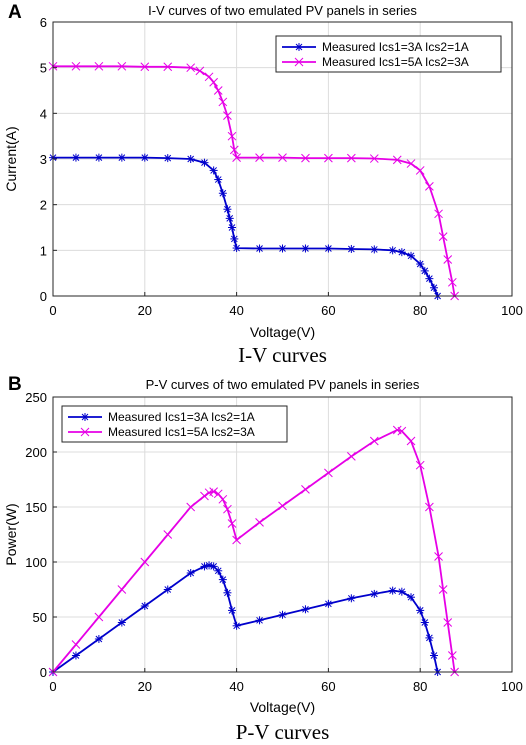 This screenshot has width=526, height=745. I want to click on series-0-marker-15-d2, so click(259, 620).